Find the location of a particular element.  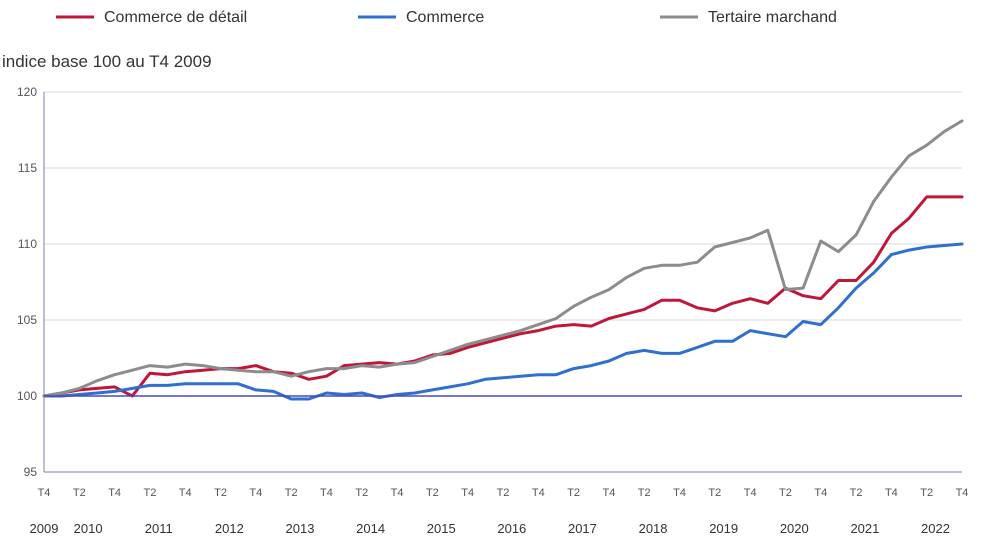

legend-item: Commerce de détail is located at coordinates (151, 17).